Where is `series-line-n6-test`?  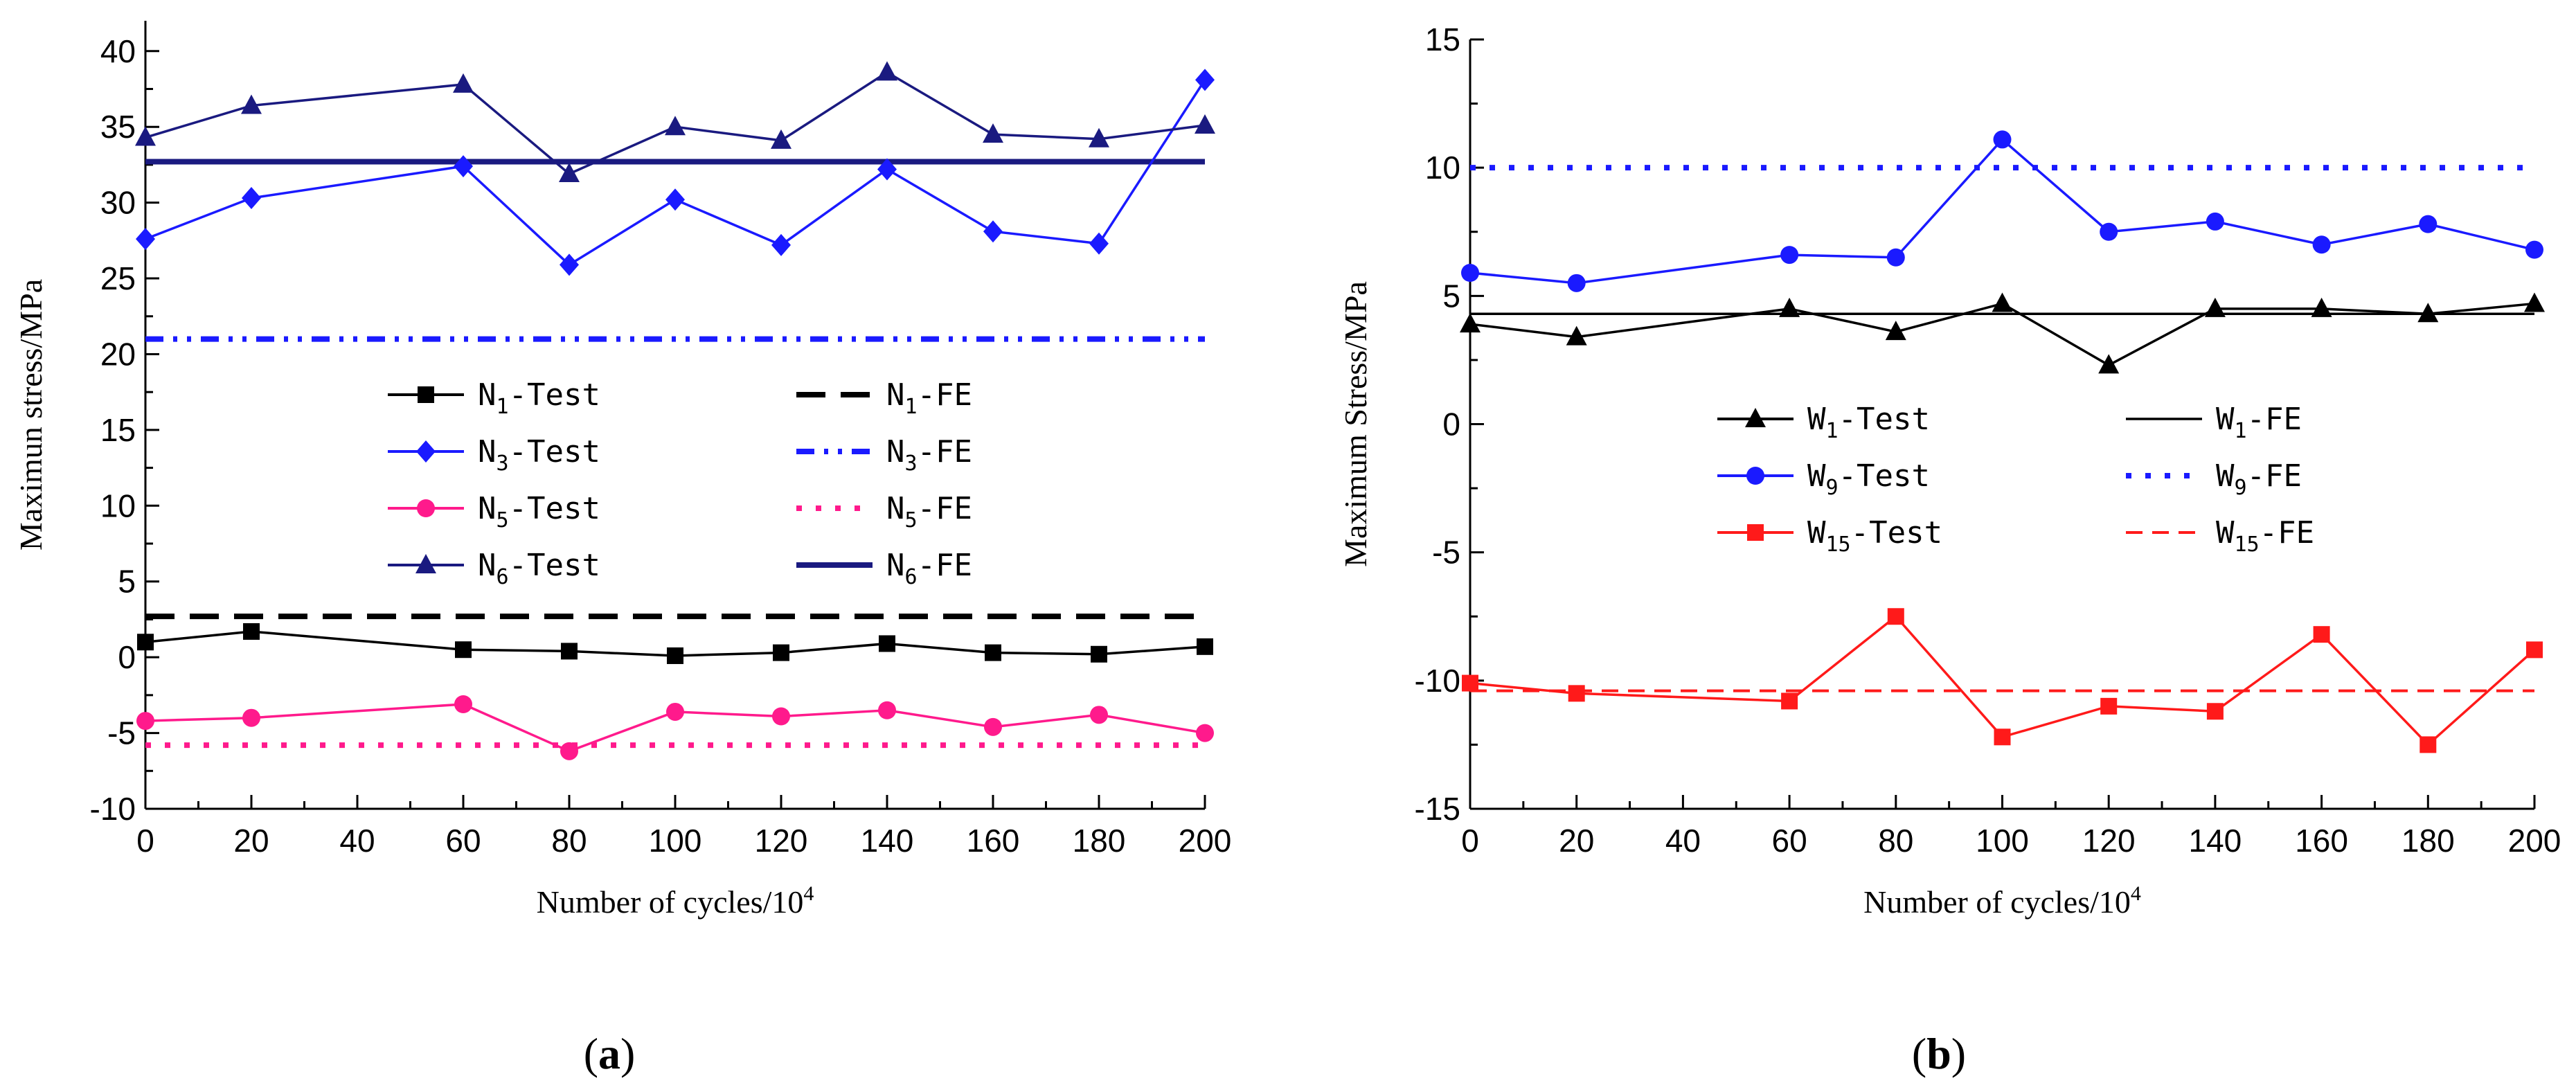
series-line-n6-test is located at coordinates (675, 123).